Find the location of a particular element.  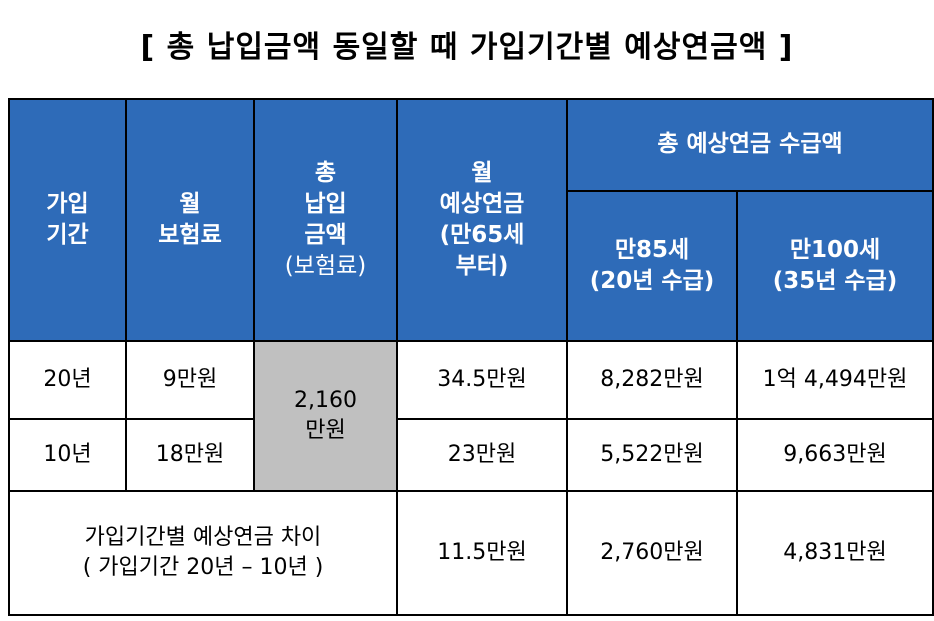

cell-age85: 5,522만원 is located at coordinates (652, 455).